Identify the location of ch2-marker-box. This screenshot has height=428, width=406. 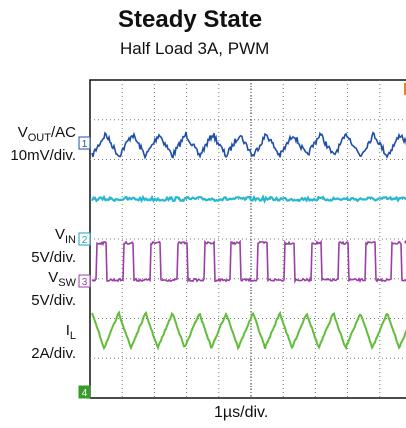
(84, 239).